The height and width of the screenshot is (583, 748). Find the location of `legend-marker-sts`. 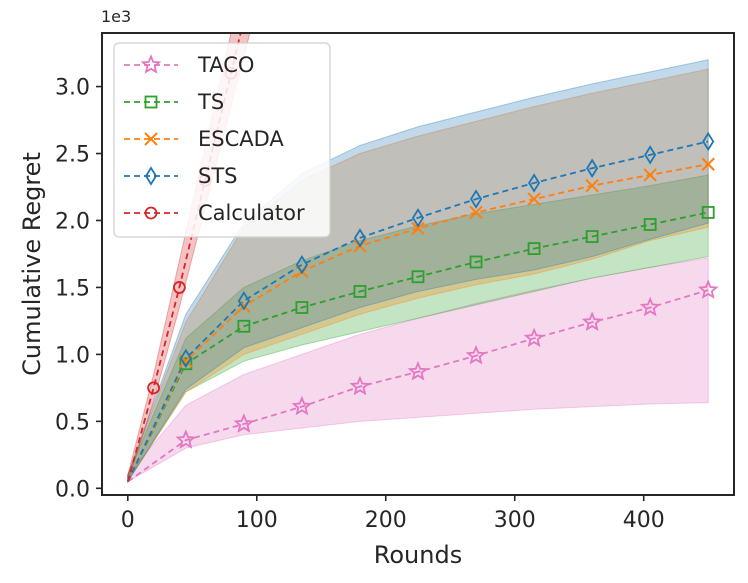

legend-marker-sts is located at coordinates (151, 176).